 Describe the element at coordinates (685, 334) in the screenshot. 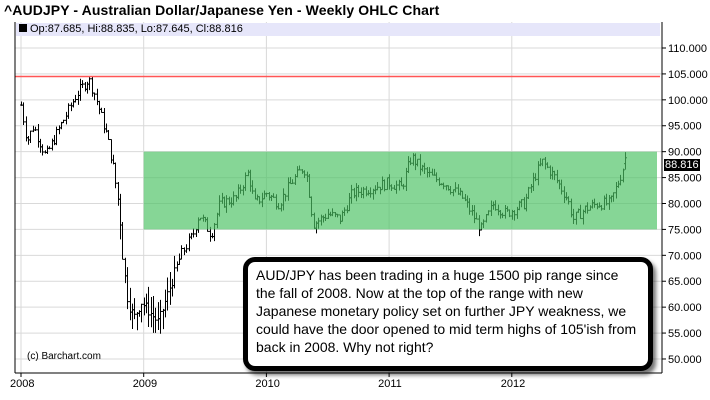

I see `y-tick-label: 55.000` at that location.